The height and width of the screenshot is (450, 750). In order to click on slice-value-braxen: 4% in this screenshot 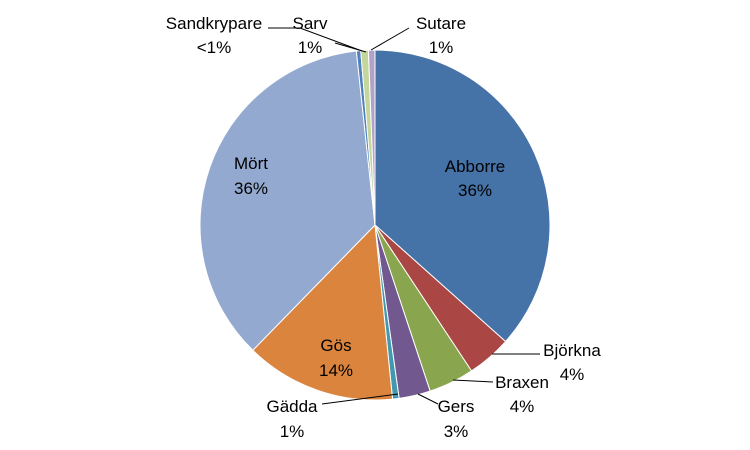, I will do `click(522, 406)`.